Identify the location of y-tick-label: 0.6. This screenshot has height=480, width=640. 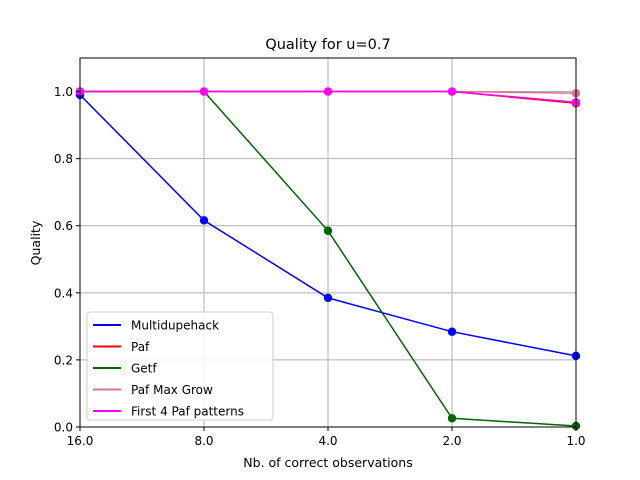
(63, 226).